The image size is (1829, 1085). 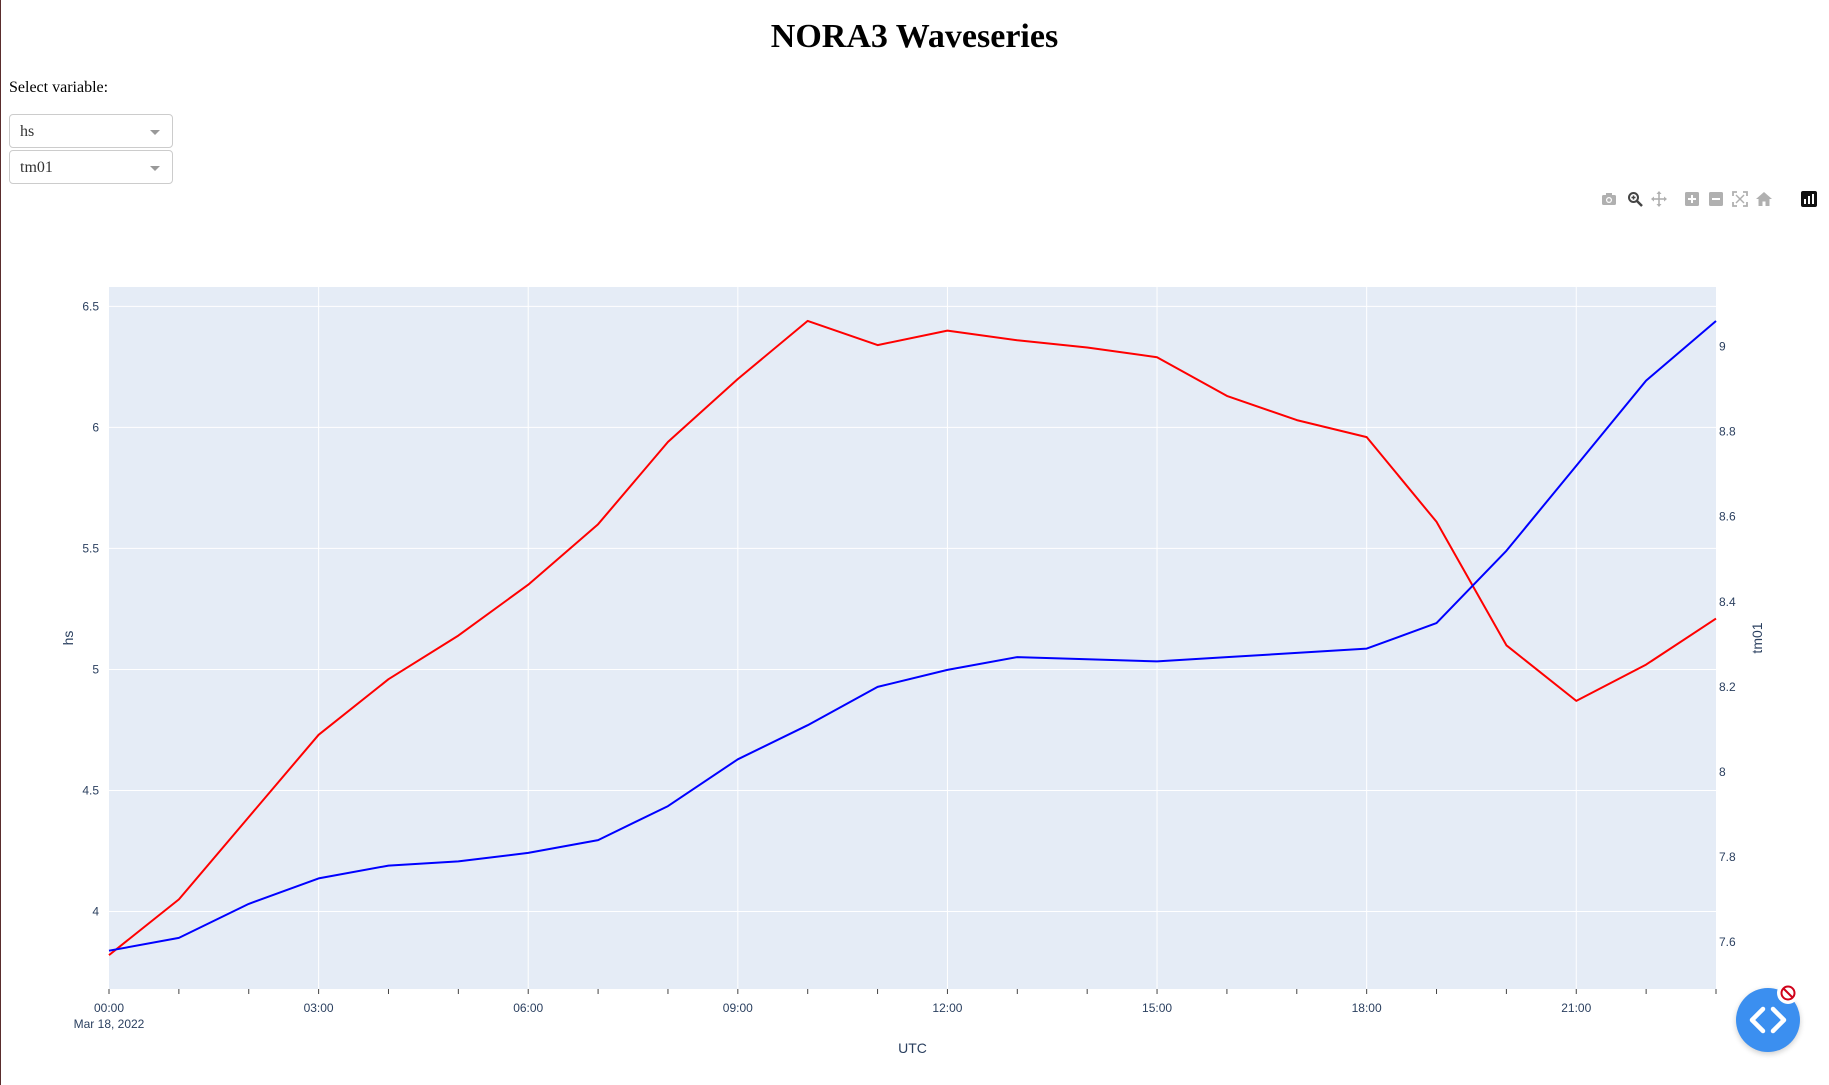 I want to click on y-right-tick-label: 8.2, so click(x=1727, y=687).